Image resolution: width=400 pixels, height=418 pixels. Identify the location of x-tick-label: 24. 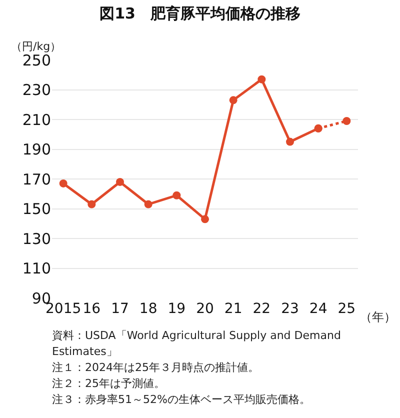
(318, 309).